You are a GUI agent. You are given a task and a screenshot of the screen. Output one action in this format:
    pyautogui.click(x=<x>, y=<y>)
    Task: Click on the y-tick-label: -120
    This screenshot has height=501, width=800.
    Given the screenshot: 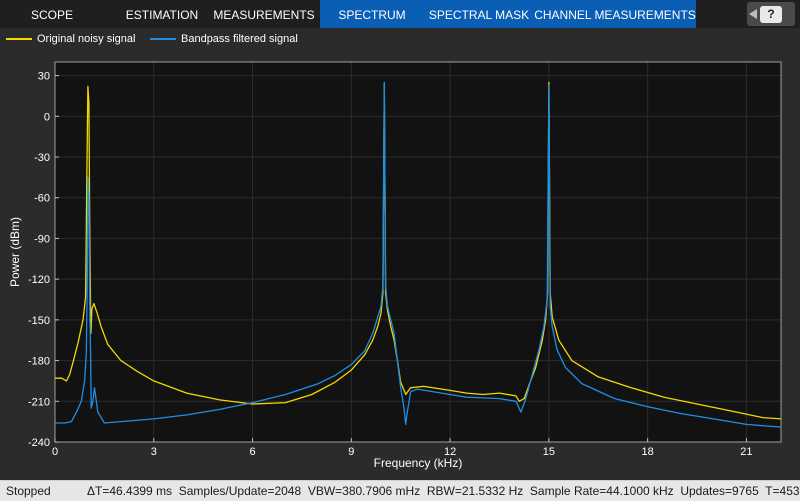 What is the action you would take?
    pyautogui.click(x=39, y=280)
    